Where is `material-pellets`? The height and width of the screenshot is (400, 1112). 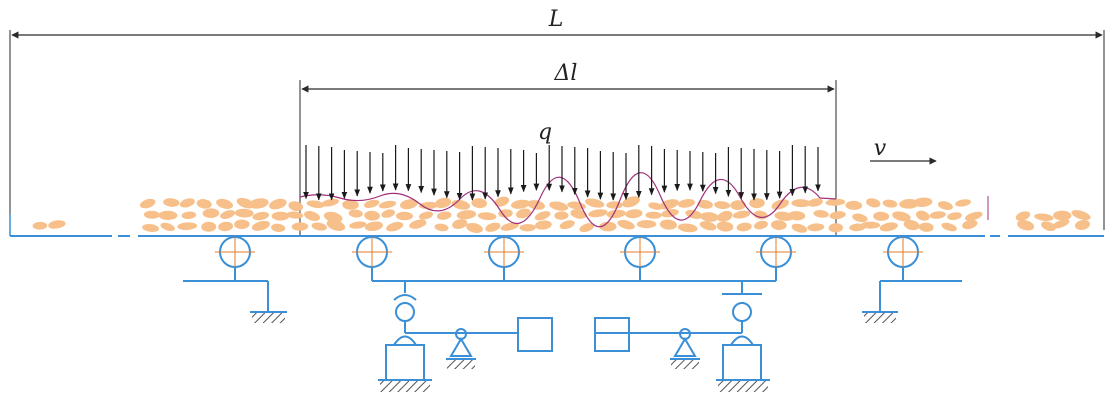 material-pellets is located at coordinates (561, 214).